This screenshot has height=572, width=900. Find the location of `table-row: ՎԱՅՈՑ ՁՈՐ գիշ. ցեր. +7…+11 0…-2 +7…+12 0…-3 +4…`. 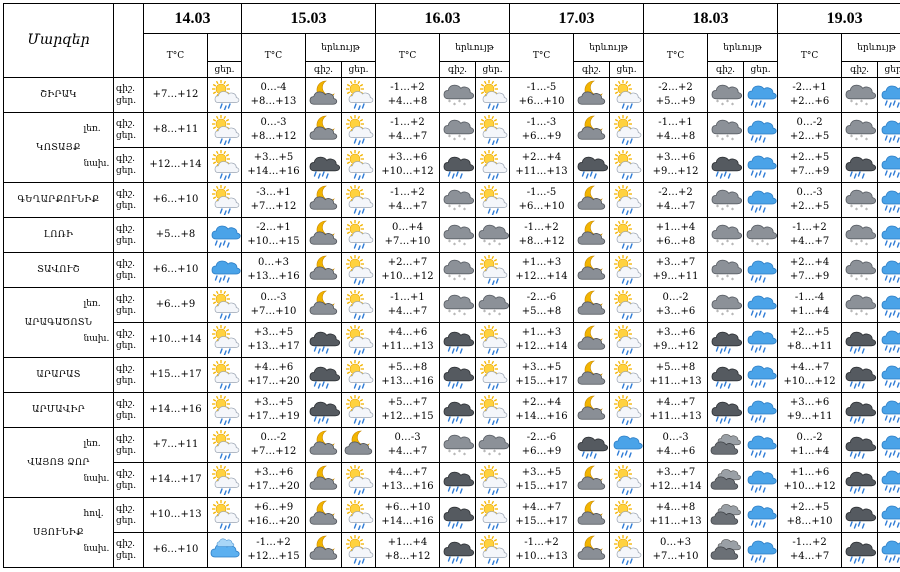

table-row: ՎԱՅՈՑ ՁՈՐ գիշ. ցեր. +7…+11 0…-2 +7…+12 0…-3 +4… is located at coordinates (451, 462).